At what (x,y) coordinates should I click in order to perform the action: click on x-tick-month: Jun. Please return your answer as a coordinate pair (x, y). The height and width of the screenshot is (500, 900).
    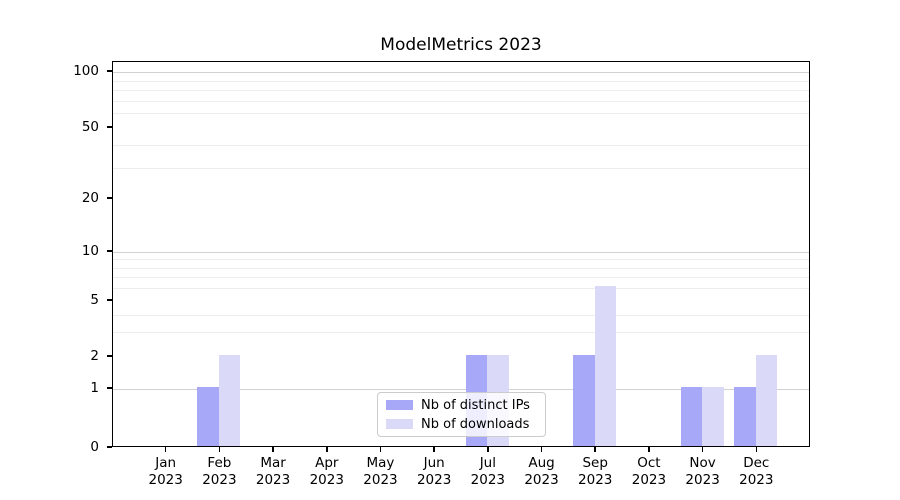
    Looking at the image, I should click on (434, 463).